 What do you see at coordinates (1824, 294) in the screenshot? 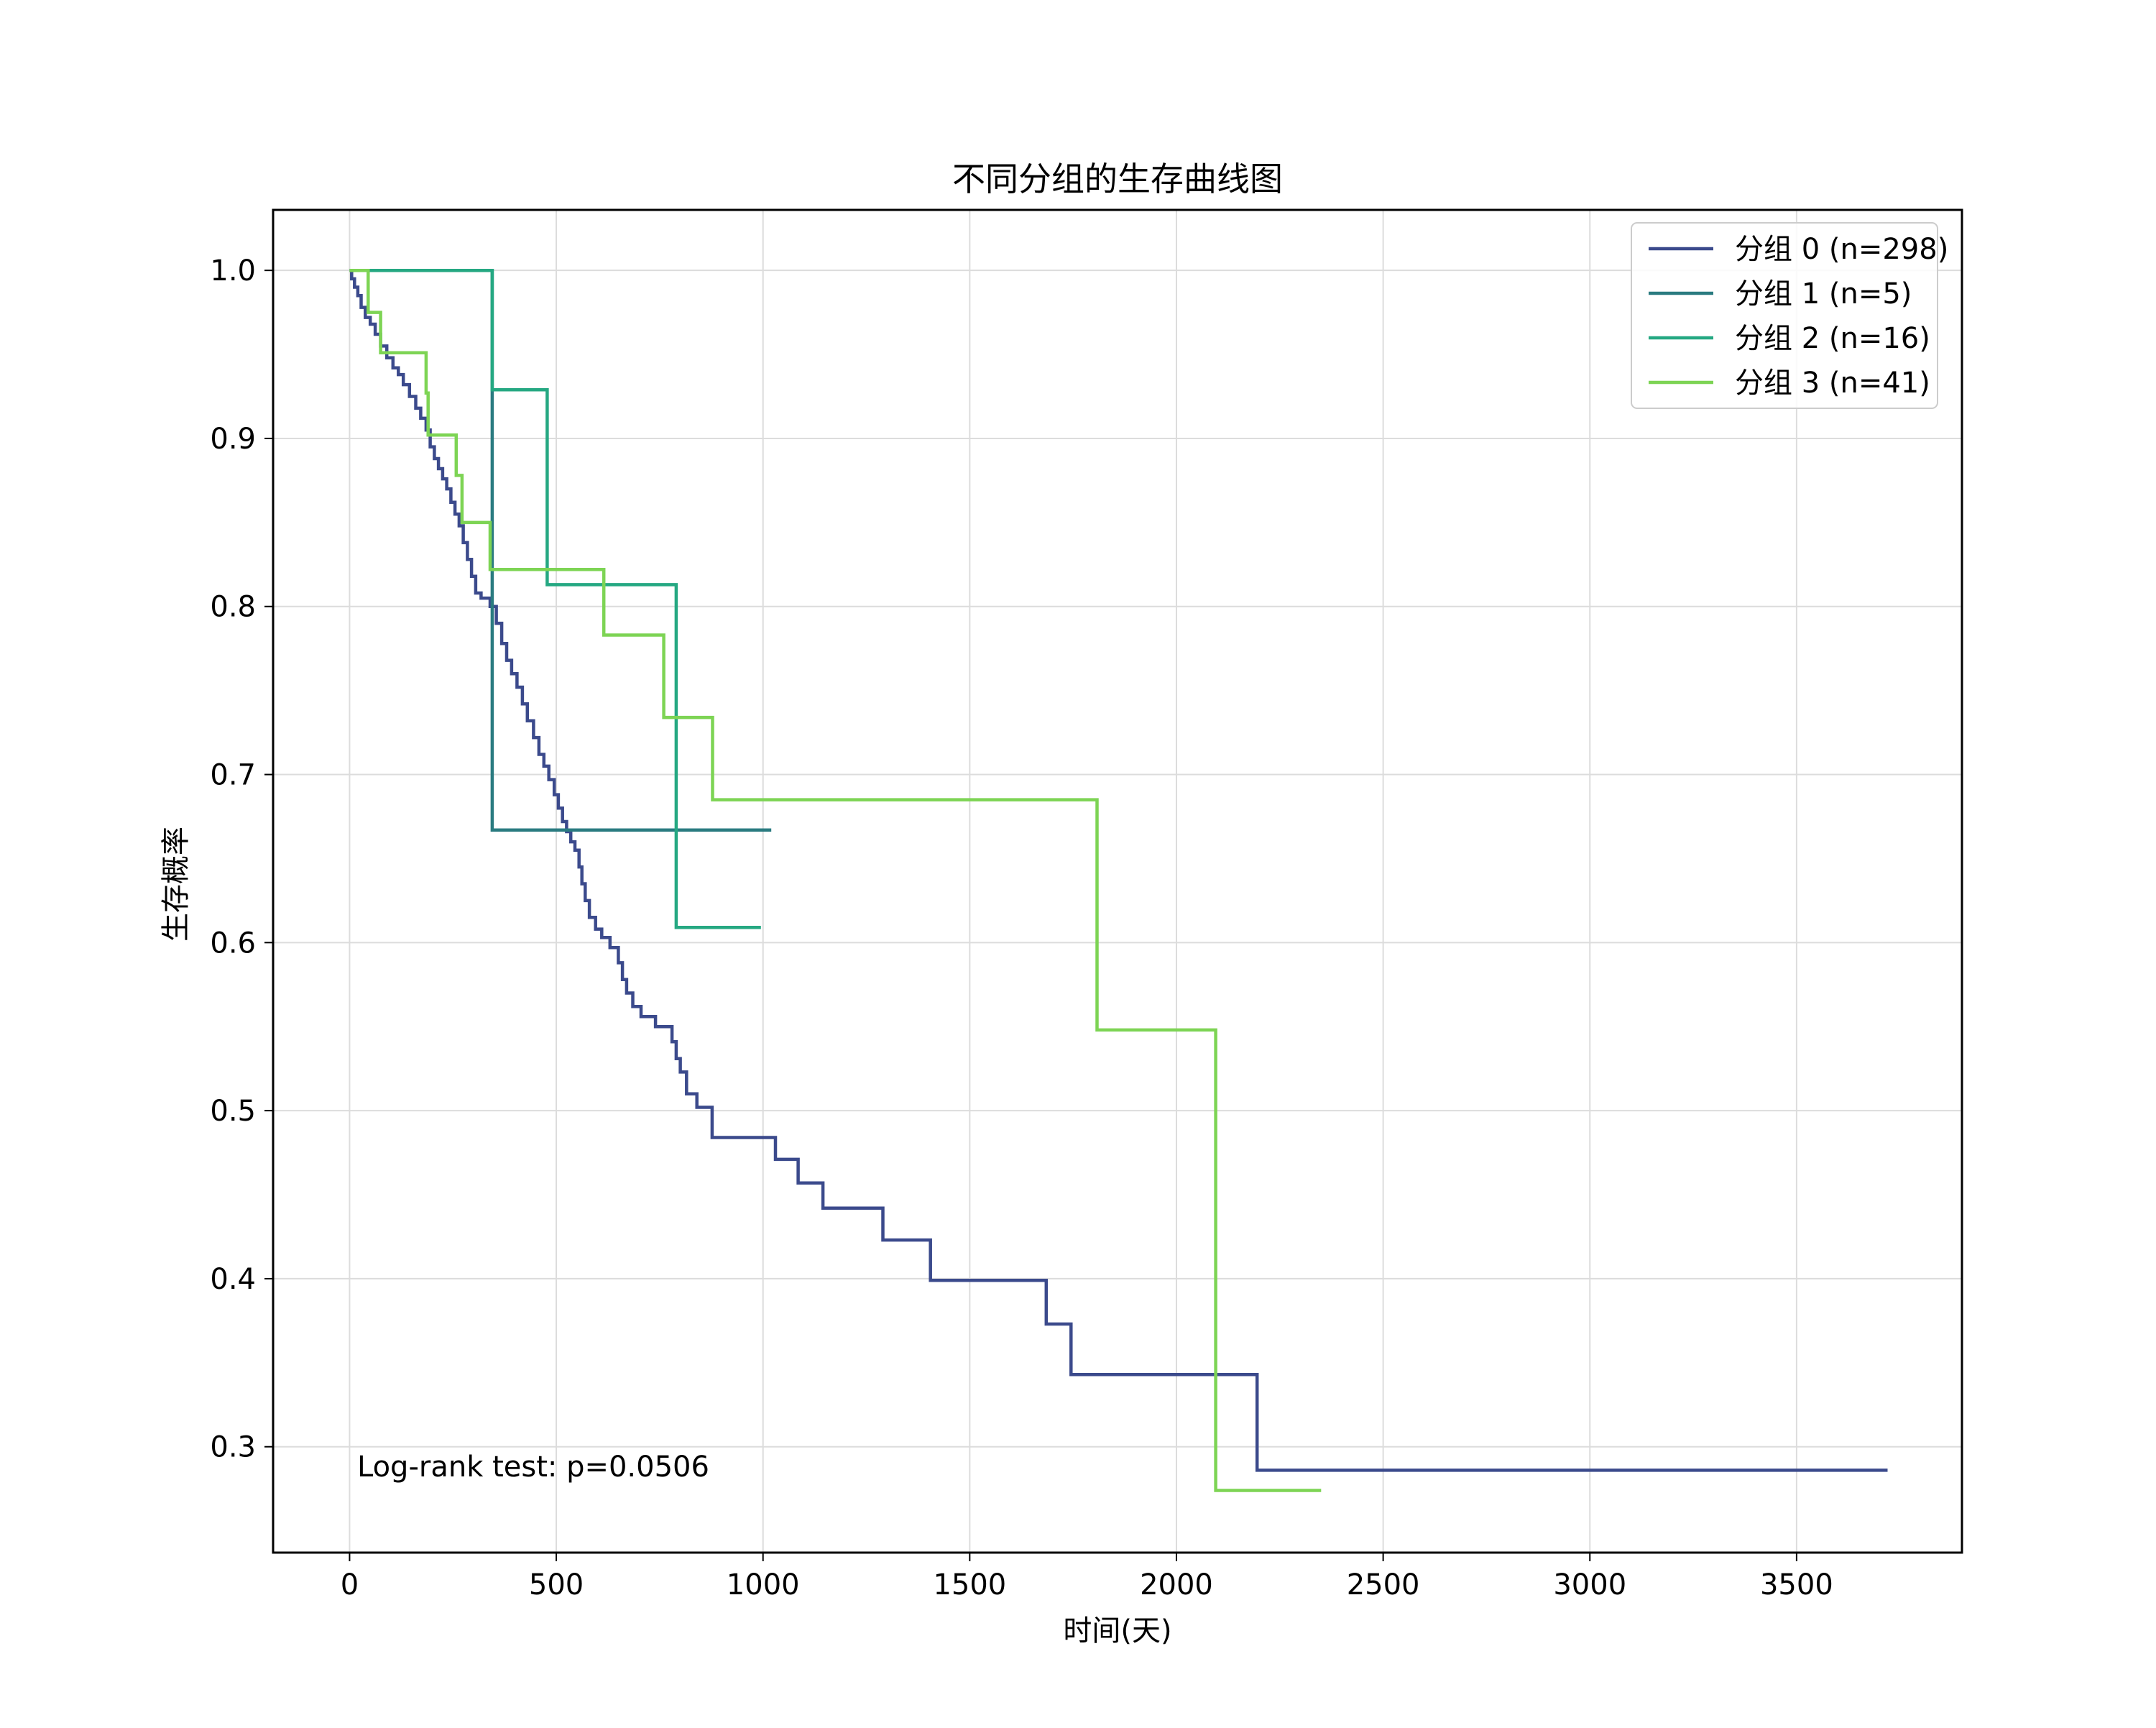
I see `legend-label: 分组 1 (n=5)` at bounding box center [1824, 294].